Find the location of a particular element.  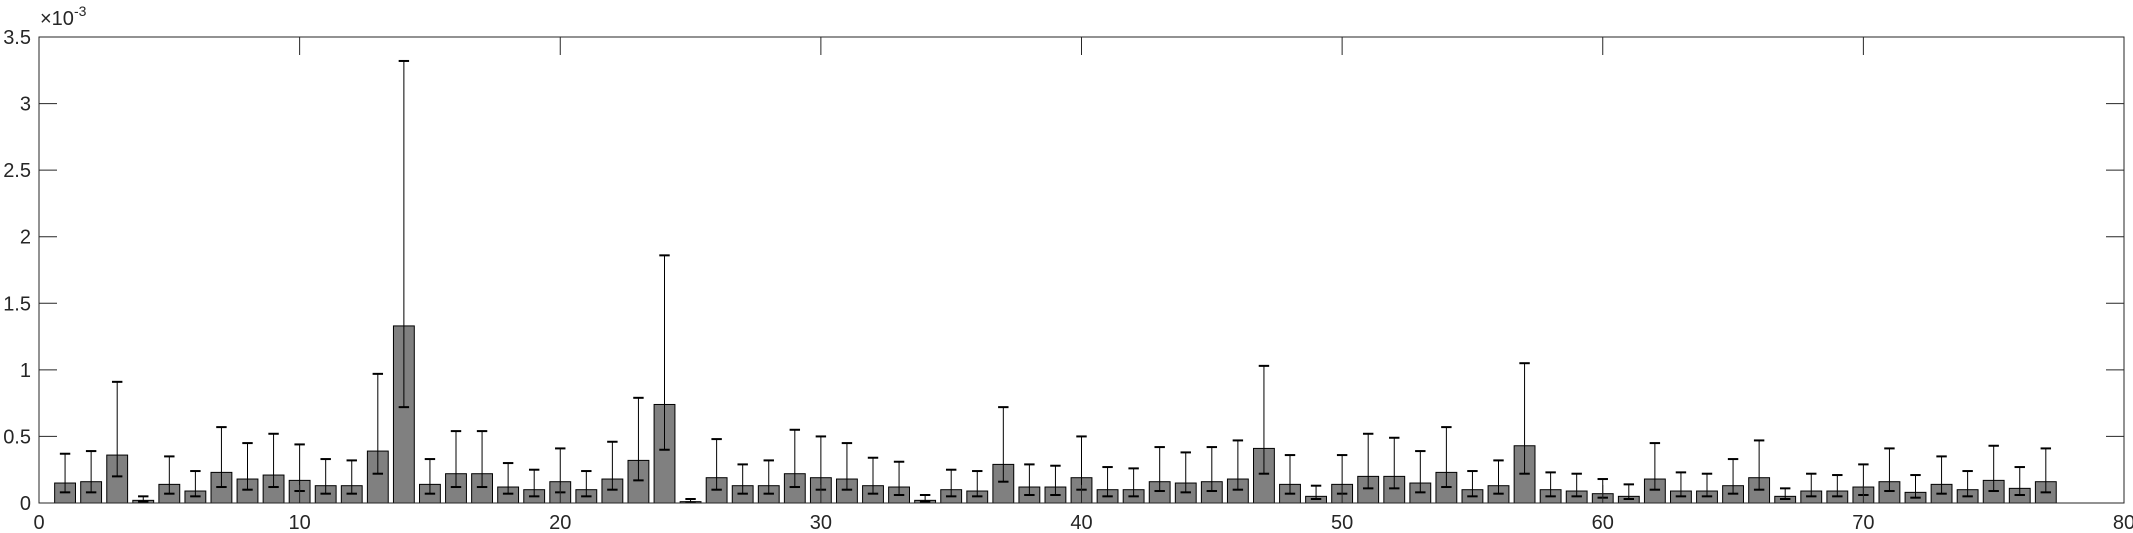

x-tick-label: 20 is located at coordinates (560, 522).